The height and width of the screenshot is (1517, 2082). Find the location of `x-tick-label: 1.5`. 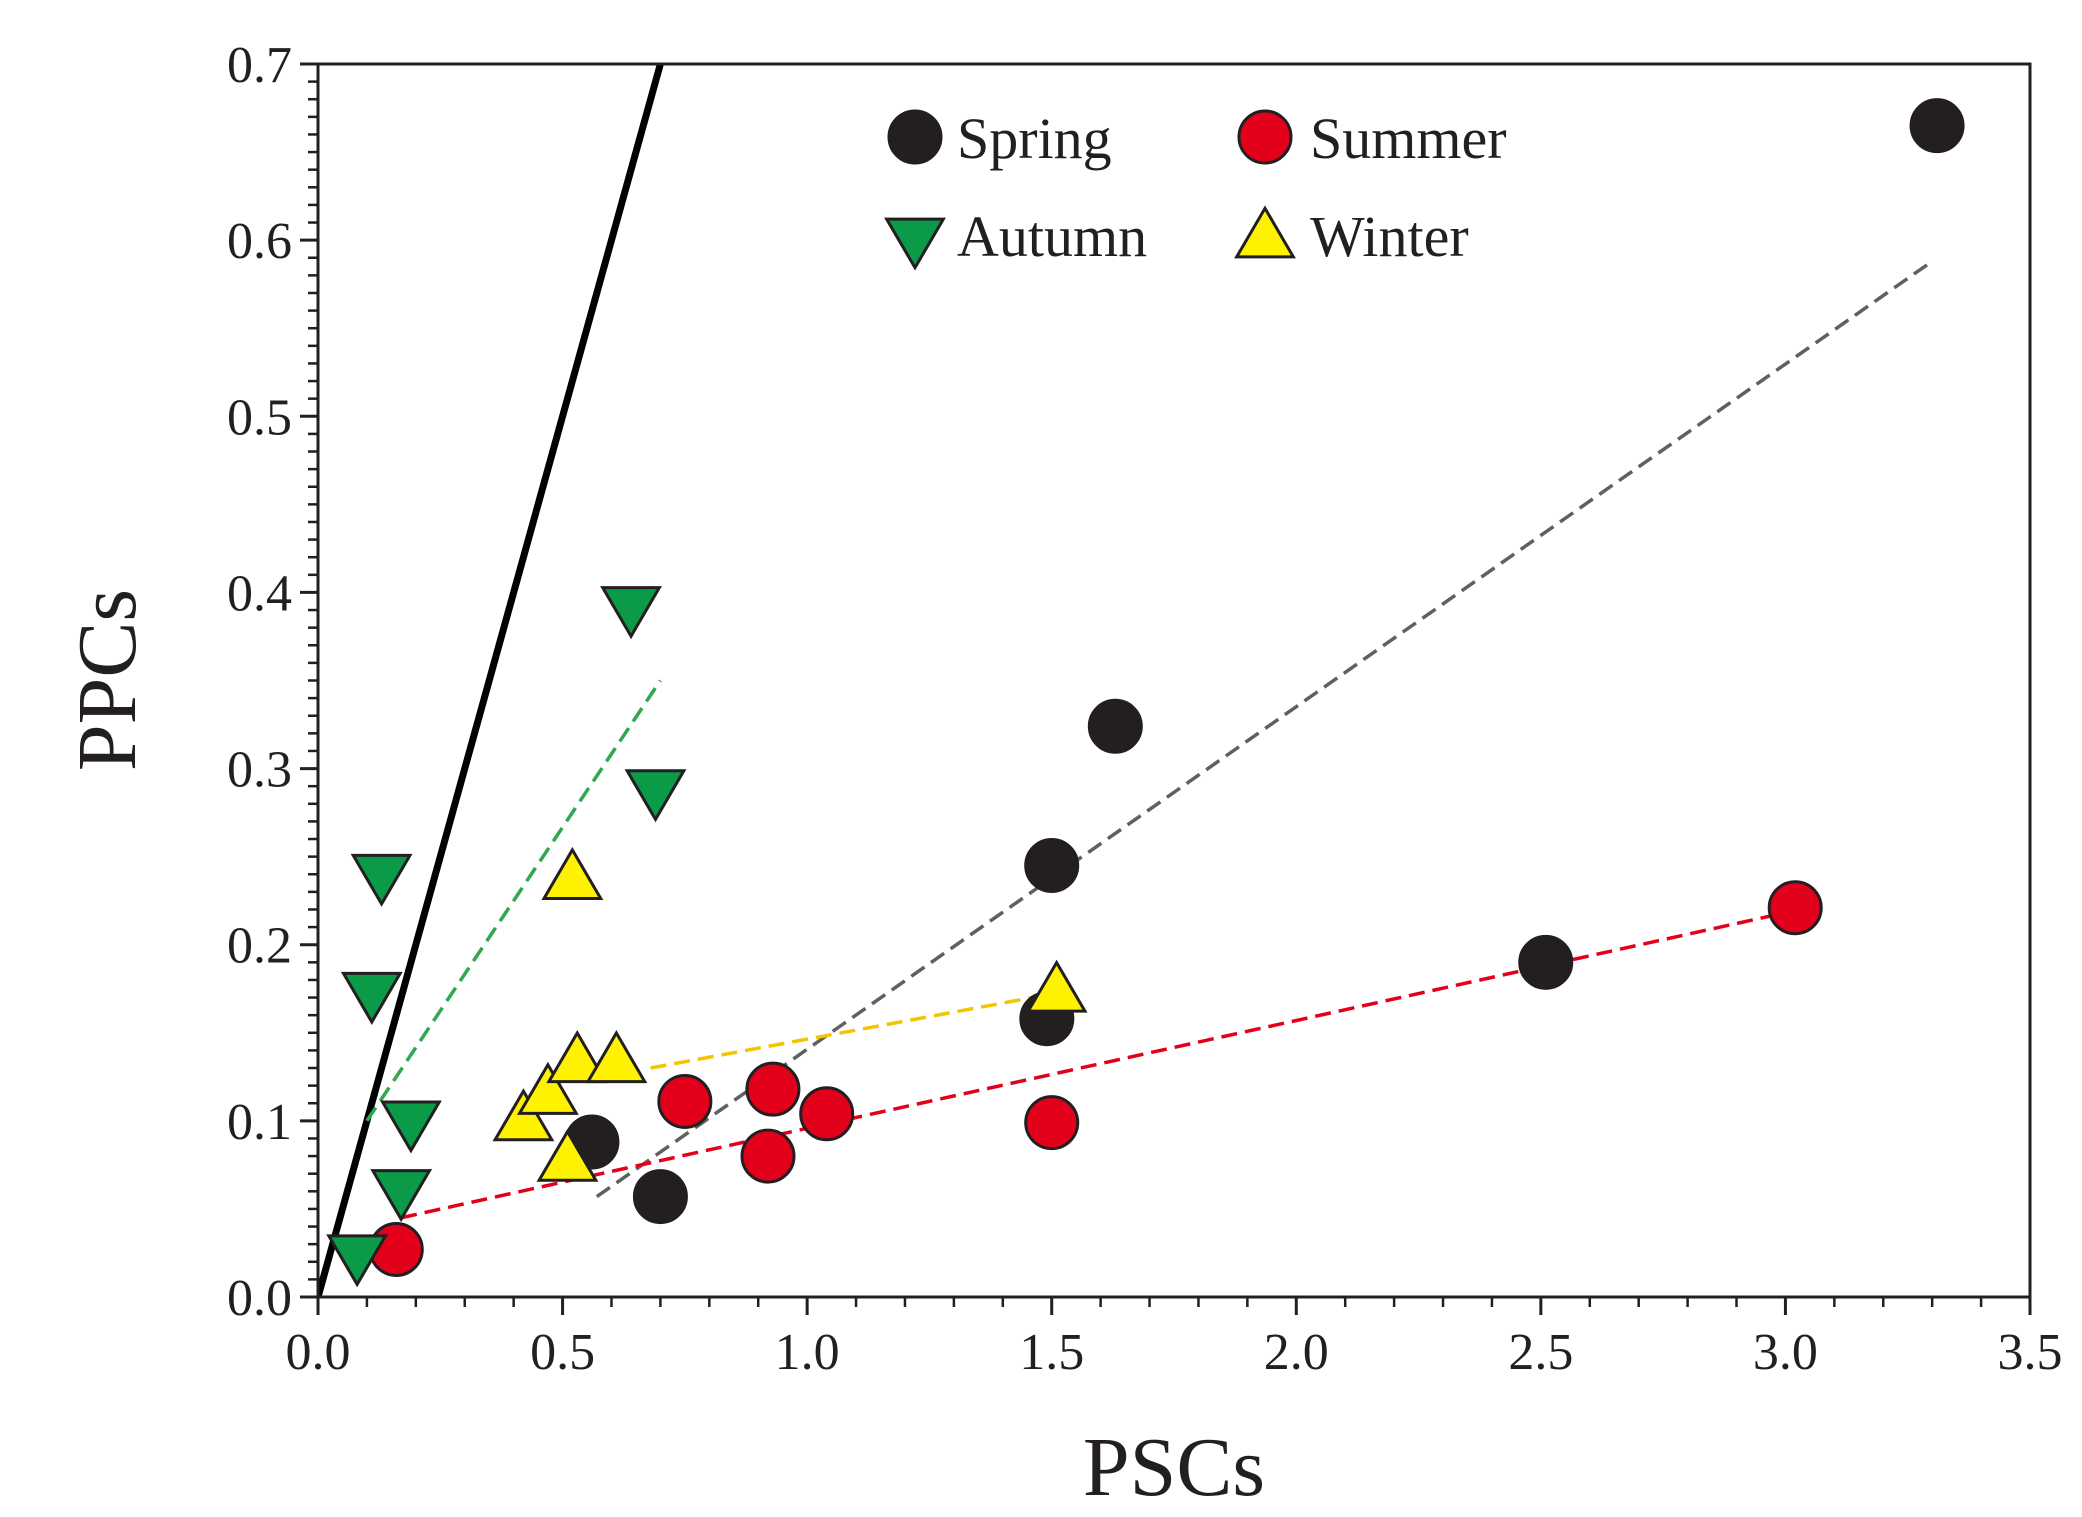

x-tick-label: 1.5 is located at coordinates (1051, 1352).